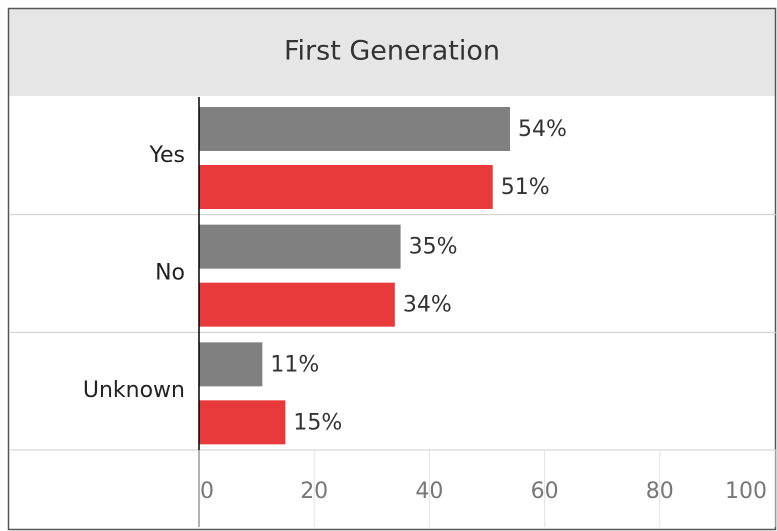 The height and width of the screenshot is (531, 777). Describe the element at coordinates (525, 187) in the screenshot. I see `value-label: 51%` at that location.